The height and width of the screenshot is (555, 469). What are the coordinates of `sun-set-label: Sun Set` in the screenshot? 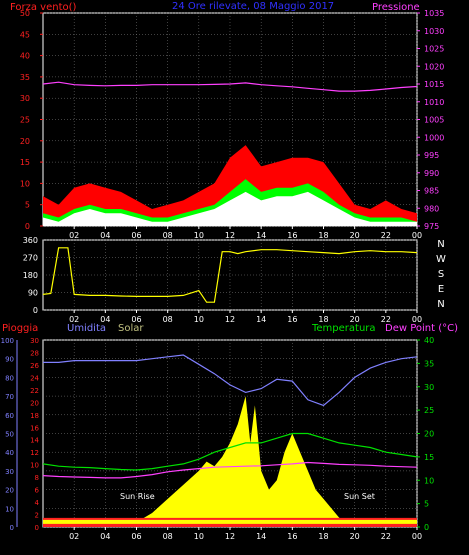 It's located at (359, 496).